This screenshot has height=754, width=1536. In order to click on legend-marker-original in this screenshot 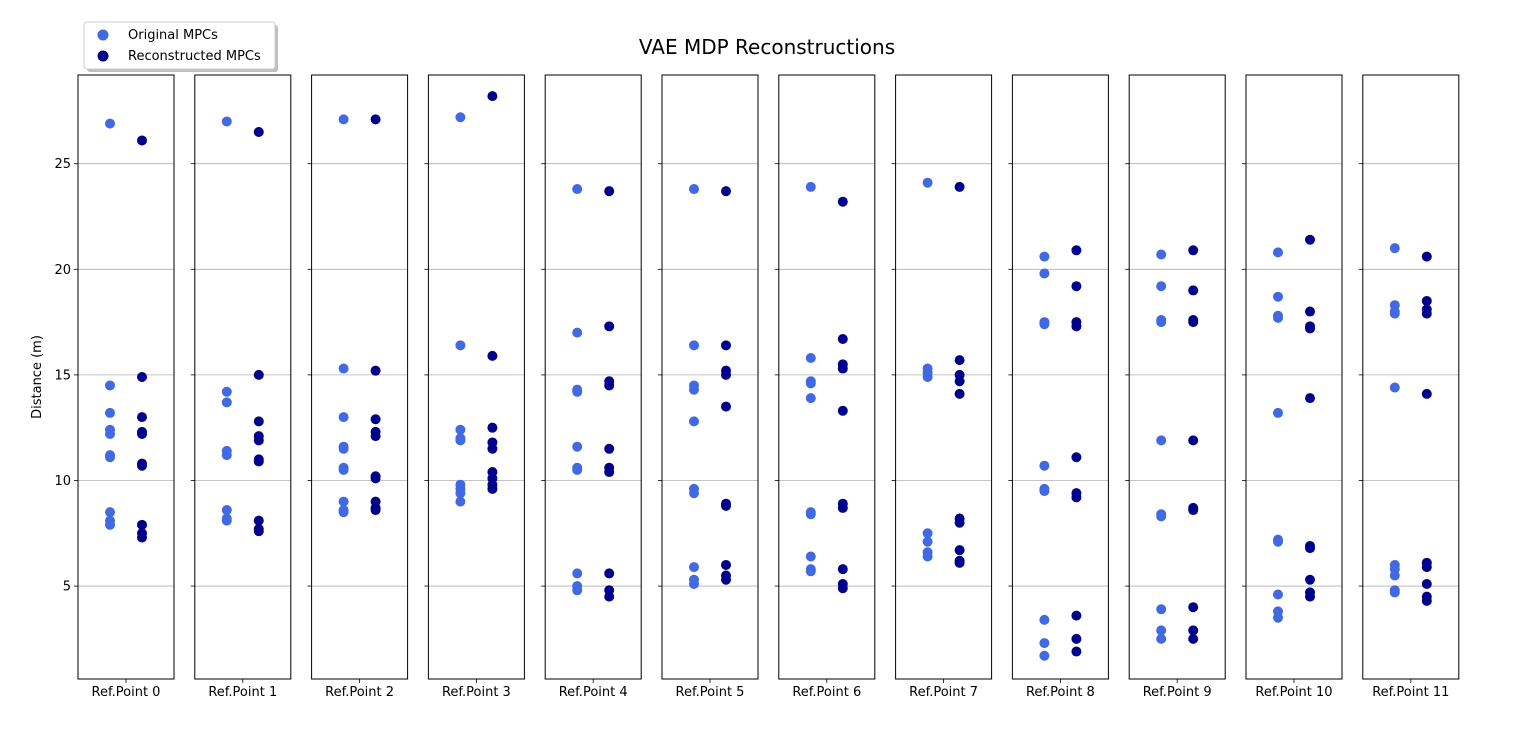, I will do `click(103, 35)`.